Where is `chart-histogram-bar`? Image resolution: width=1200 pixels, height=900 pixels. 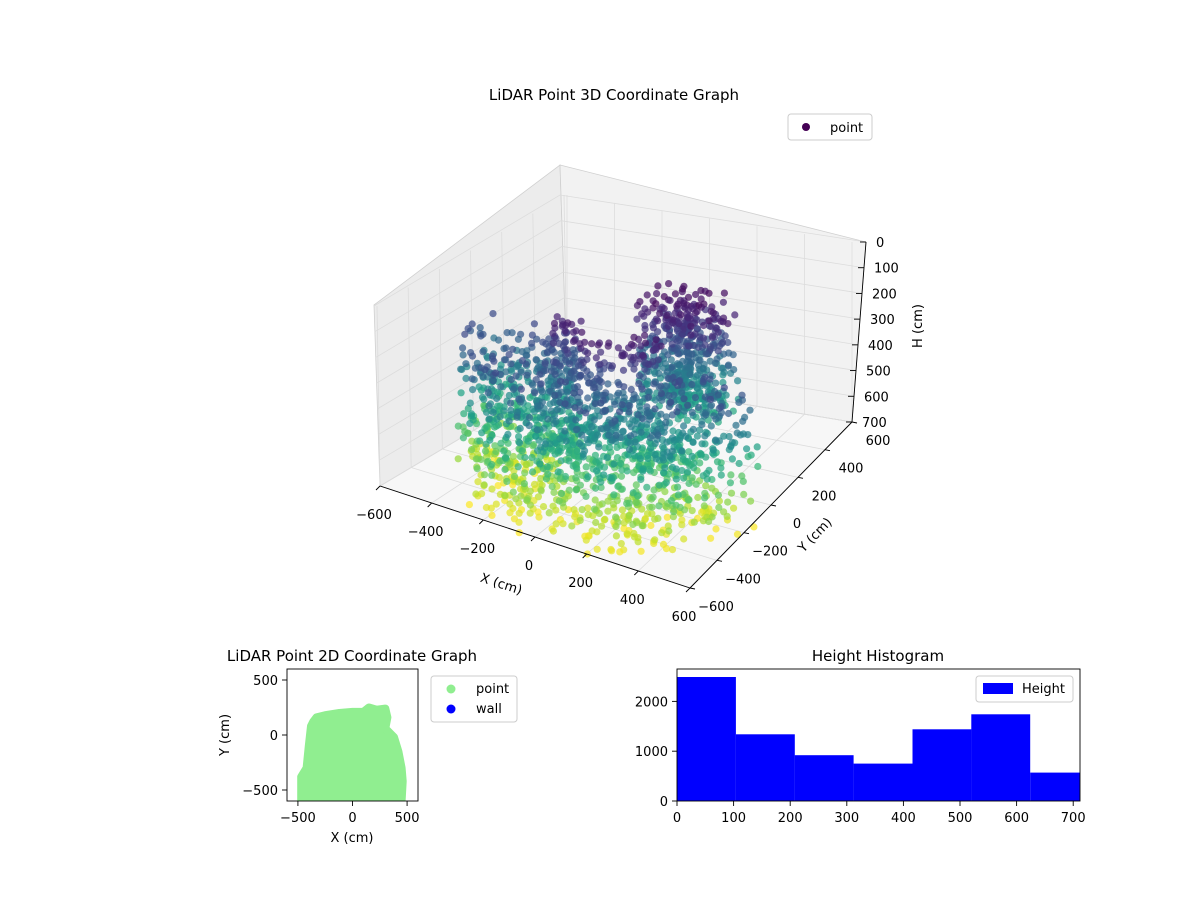 chart-histogram-bar is located at coordinates (706, 739).